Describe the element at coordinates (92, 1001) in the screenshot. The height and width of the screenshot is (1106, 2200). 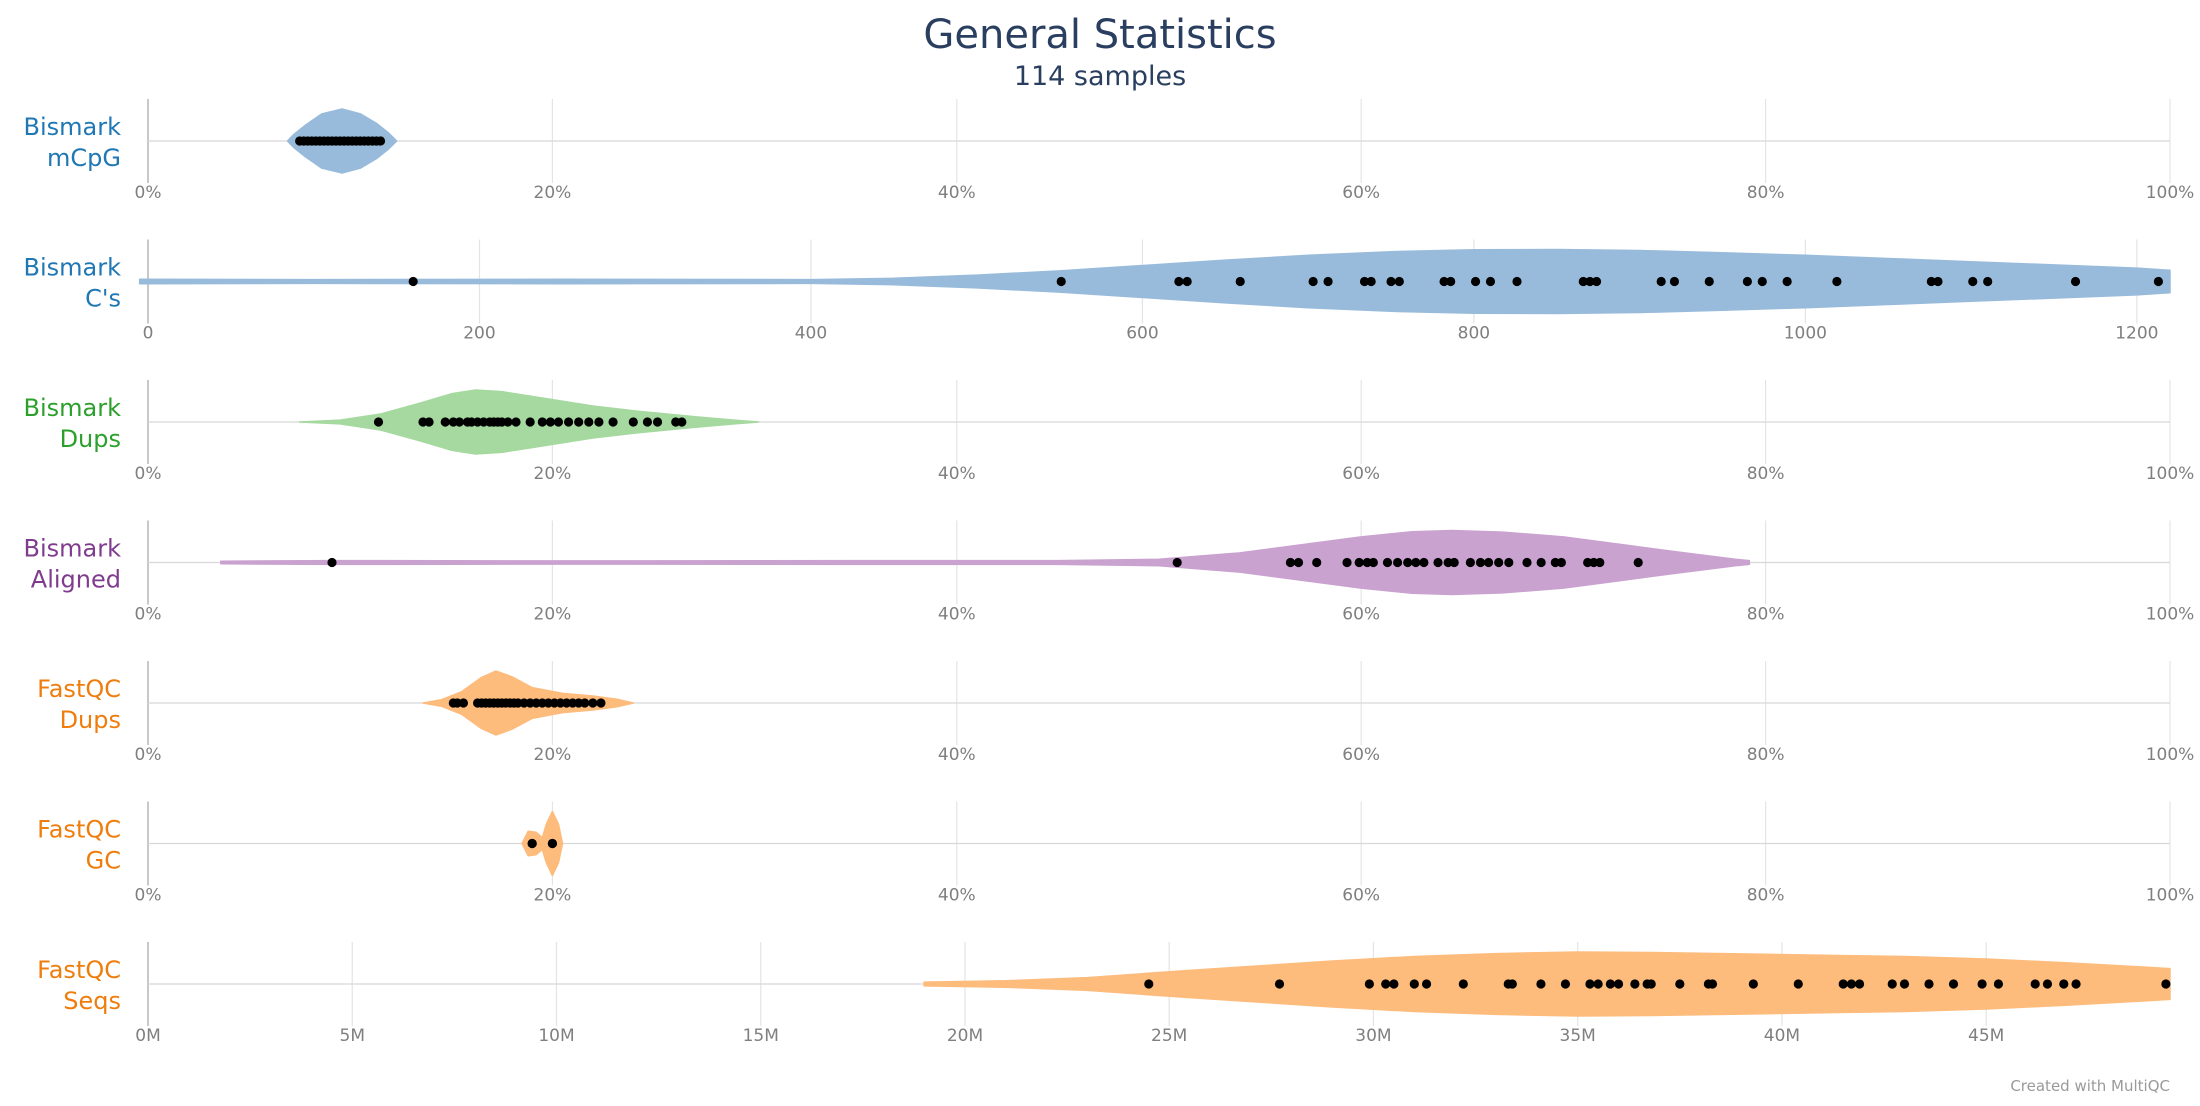
I see `row-label-seqs-1: Seqs` at that location.